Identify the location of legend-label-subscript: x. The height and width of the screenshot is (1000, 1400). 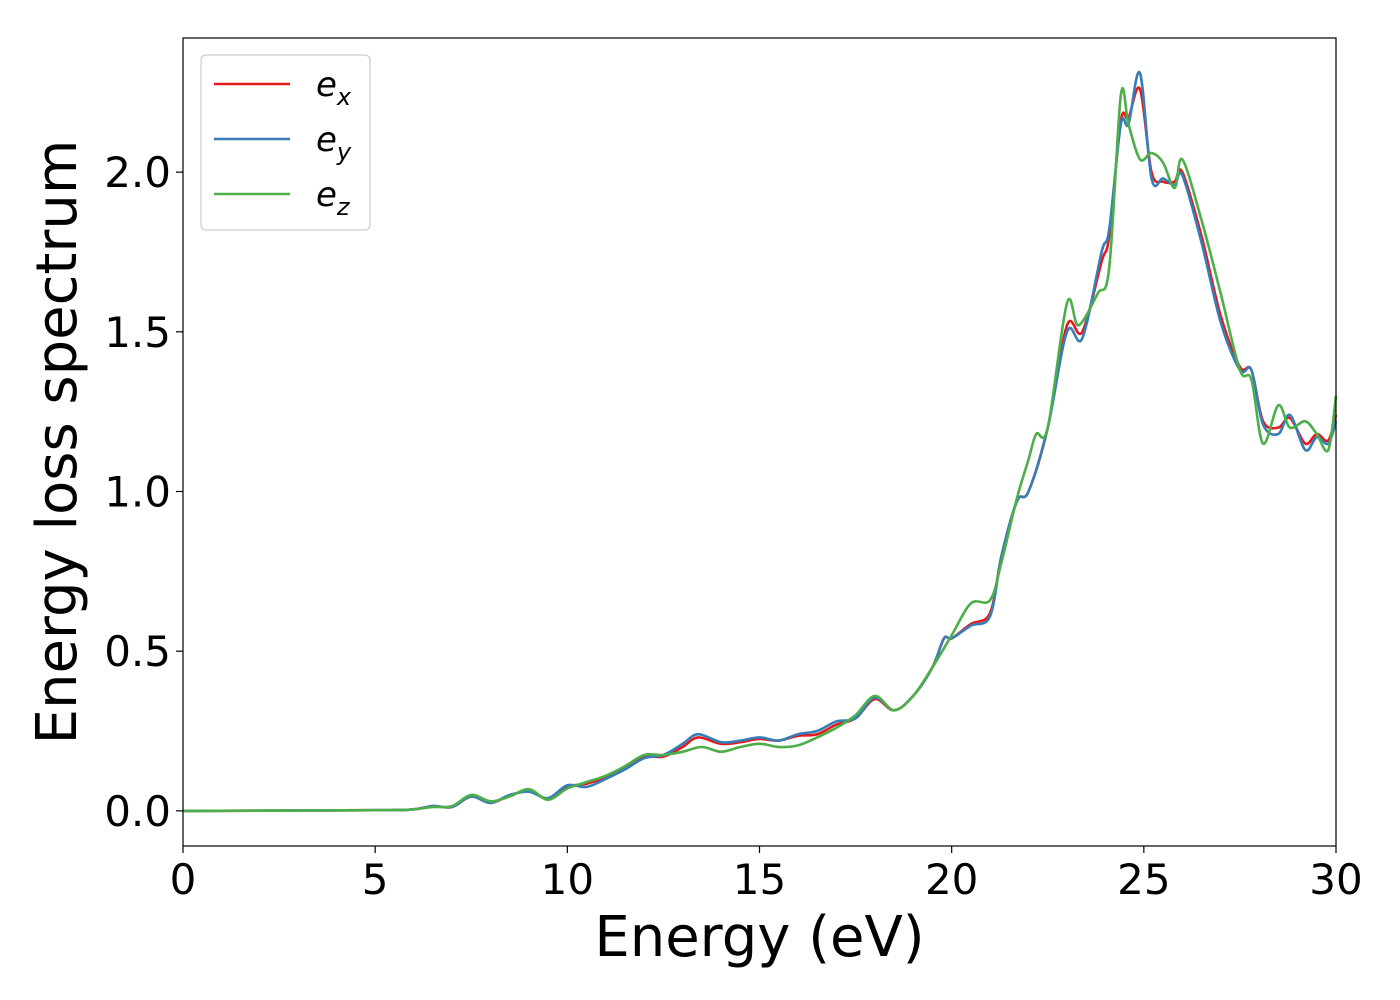
(344, 97).